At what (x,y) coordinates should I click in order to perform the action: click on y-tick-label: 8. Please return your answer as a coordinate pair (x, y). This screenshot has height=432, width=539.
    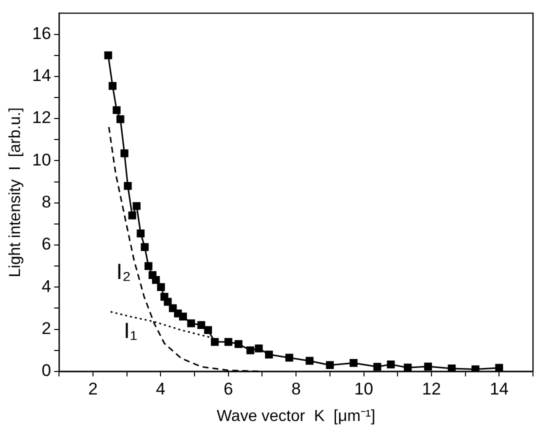
    Looking at the image, I should click on (47, 202).